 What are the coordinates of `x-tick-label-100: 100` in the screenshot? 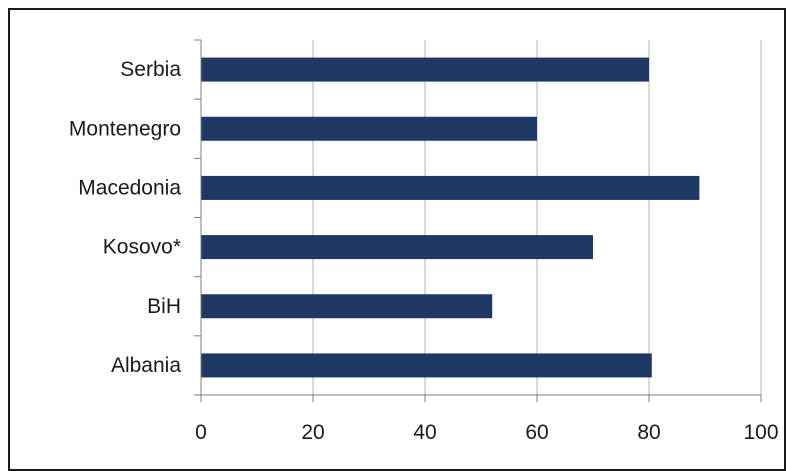 It's located at (760, 432).